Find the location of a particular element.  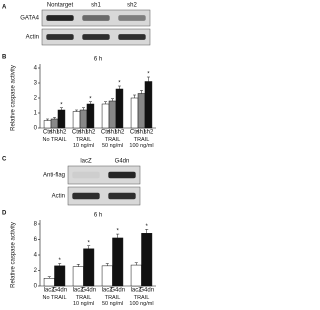

panel-label: D is located at coordinates (4, 214).